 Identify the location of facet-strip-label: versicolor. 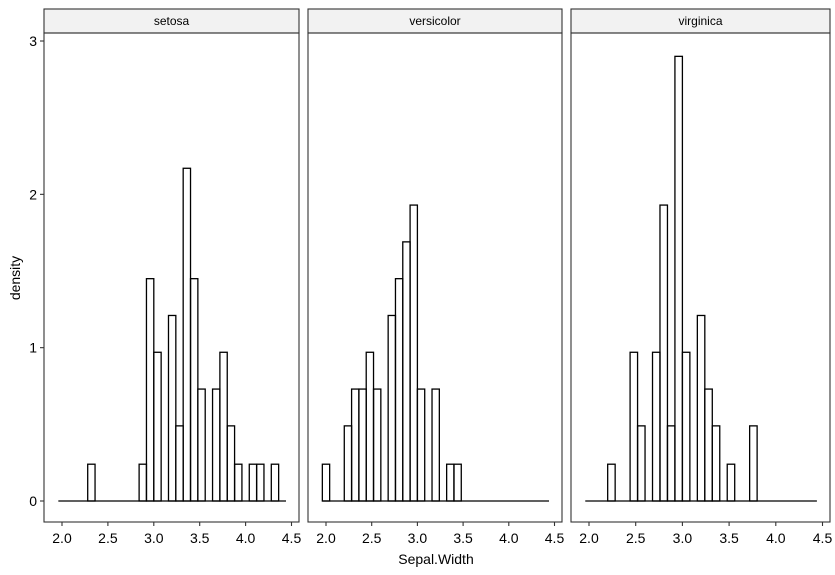
(434, 21).